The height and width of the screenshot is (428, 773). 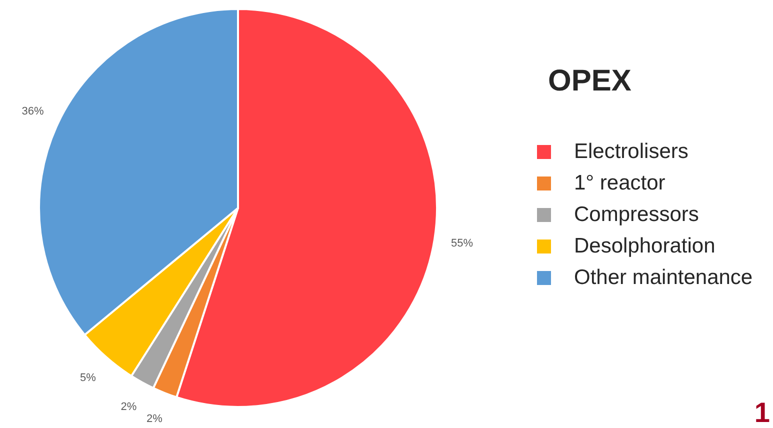 I want to click on legend-label: Other maintenance, so click(x=663, y=277).